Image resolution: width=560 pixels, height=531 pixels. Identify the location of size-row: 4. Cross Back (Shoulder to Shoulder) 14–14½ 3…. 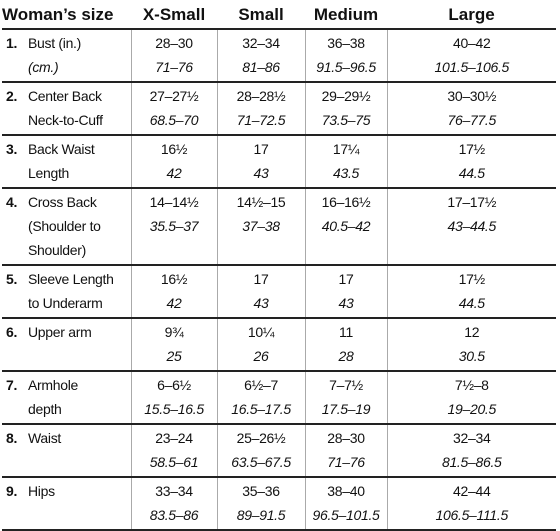
(279, 227).